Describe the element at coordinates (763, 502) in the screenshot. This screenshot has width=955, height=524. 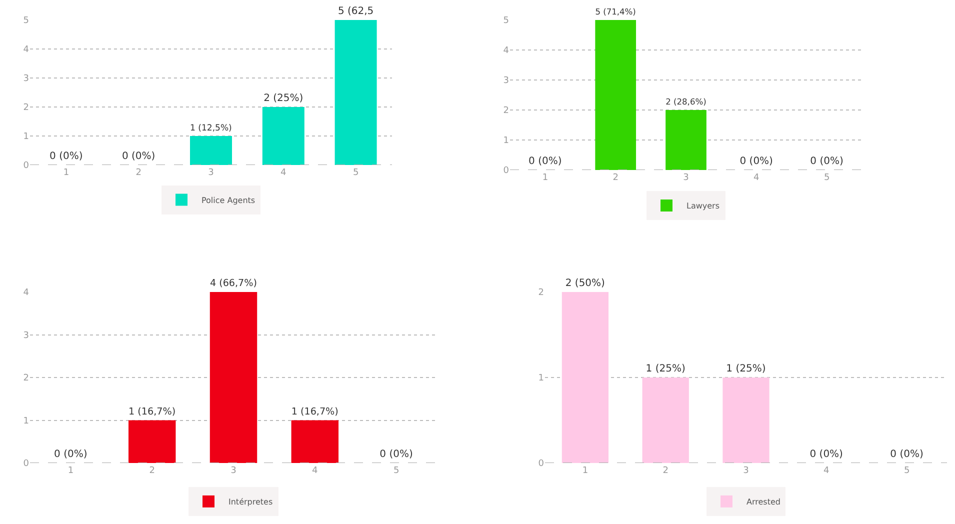
I see `legend-label: Arrested` at that location.